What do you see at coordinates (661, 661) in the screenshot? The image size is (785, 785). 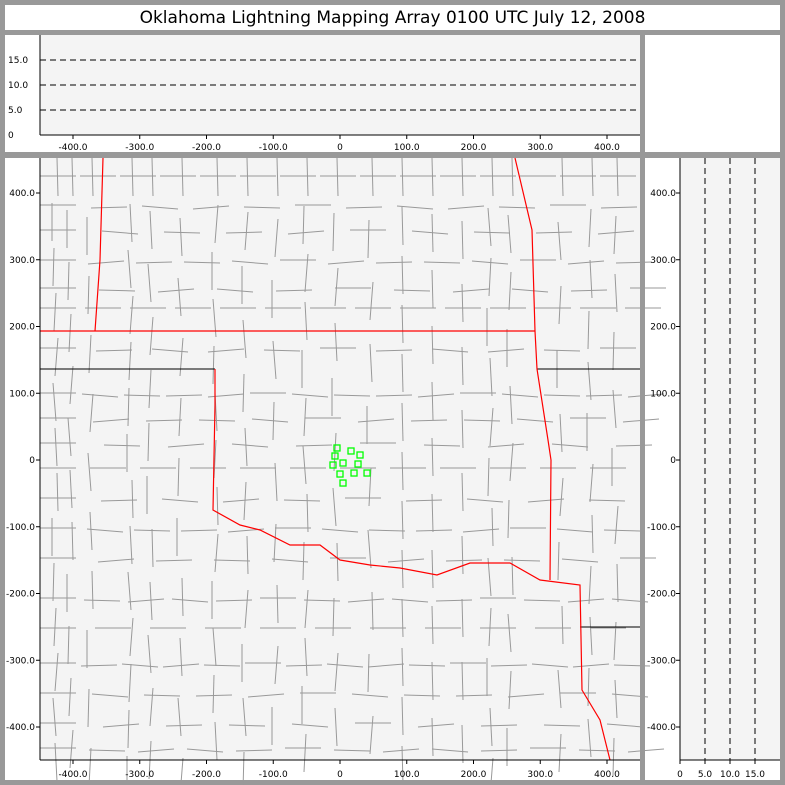 I see `y-tick-label: -300.0` at bounding box center [661, 661].